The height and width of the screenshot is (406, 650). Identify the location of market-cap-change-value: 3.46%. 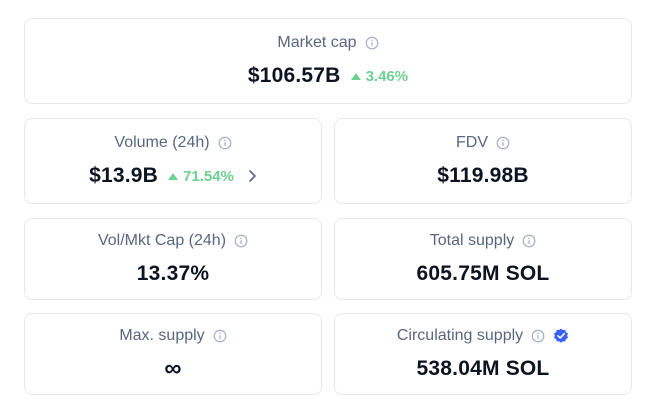
(387, 76).